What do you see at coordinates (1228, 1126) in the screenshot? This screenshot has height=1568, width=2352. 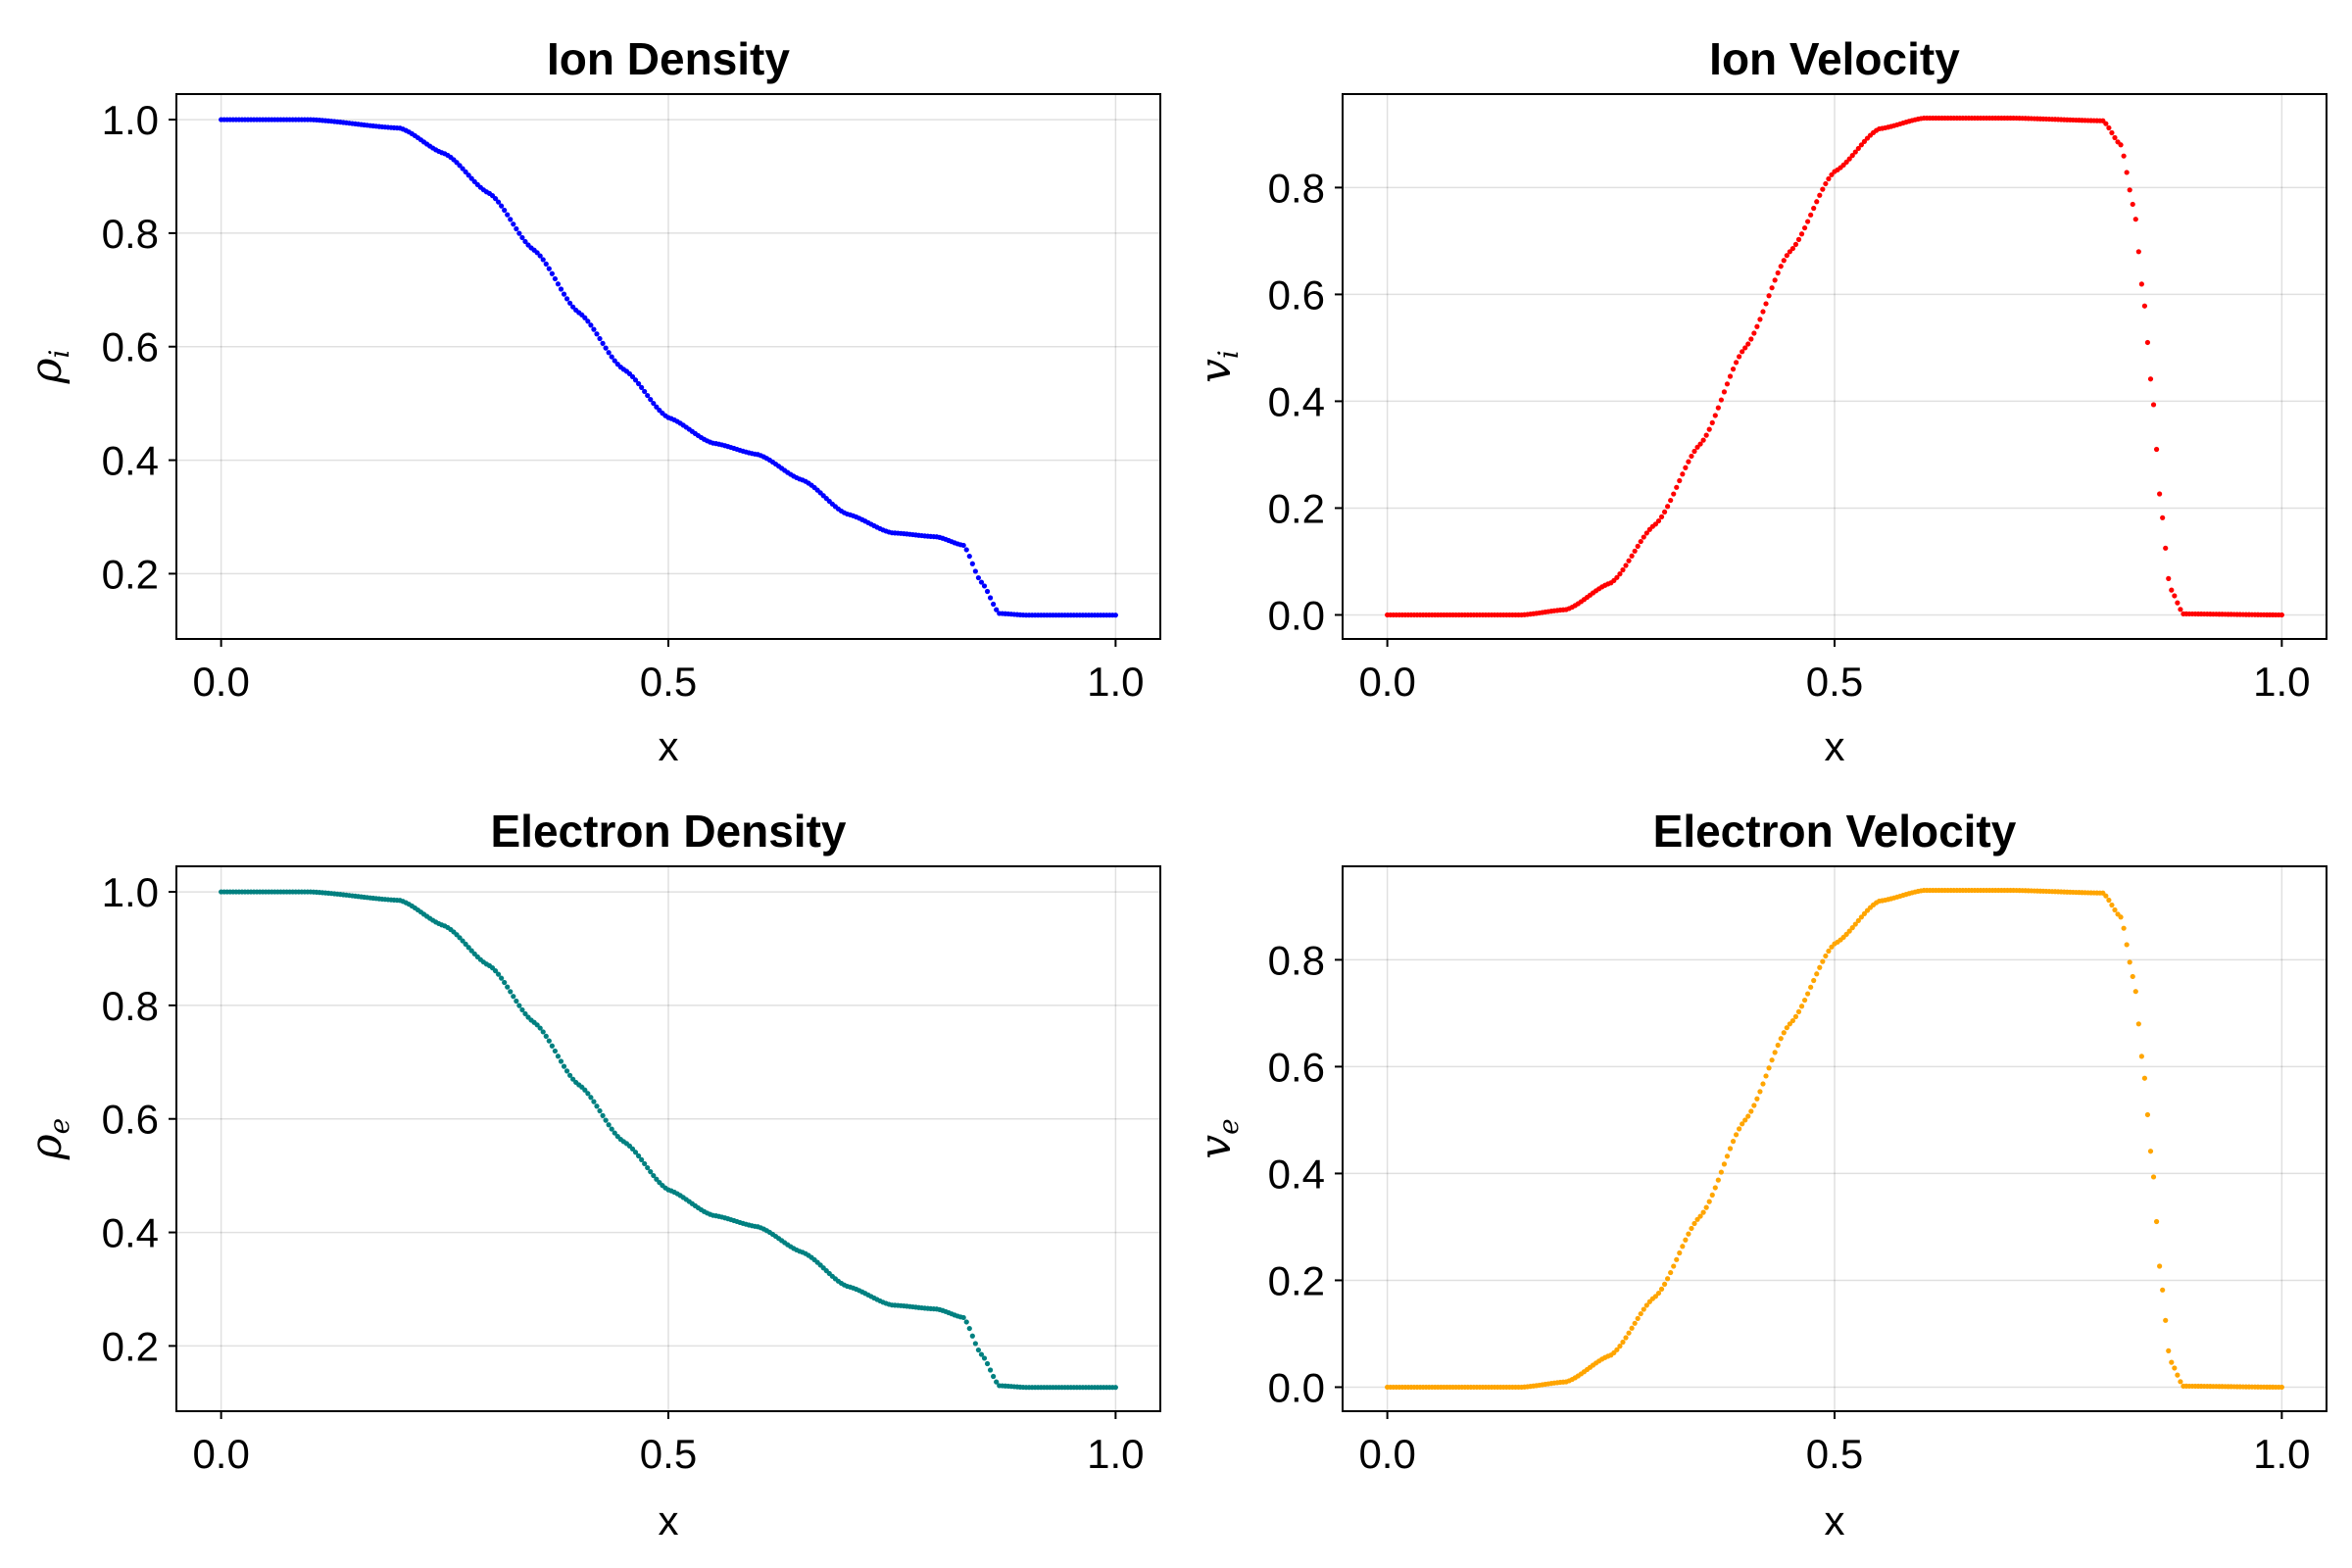 I see `y-axis-subscript: e` at bounding box center [1228, 1126].